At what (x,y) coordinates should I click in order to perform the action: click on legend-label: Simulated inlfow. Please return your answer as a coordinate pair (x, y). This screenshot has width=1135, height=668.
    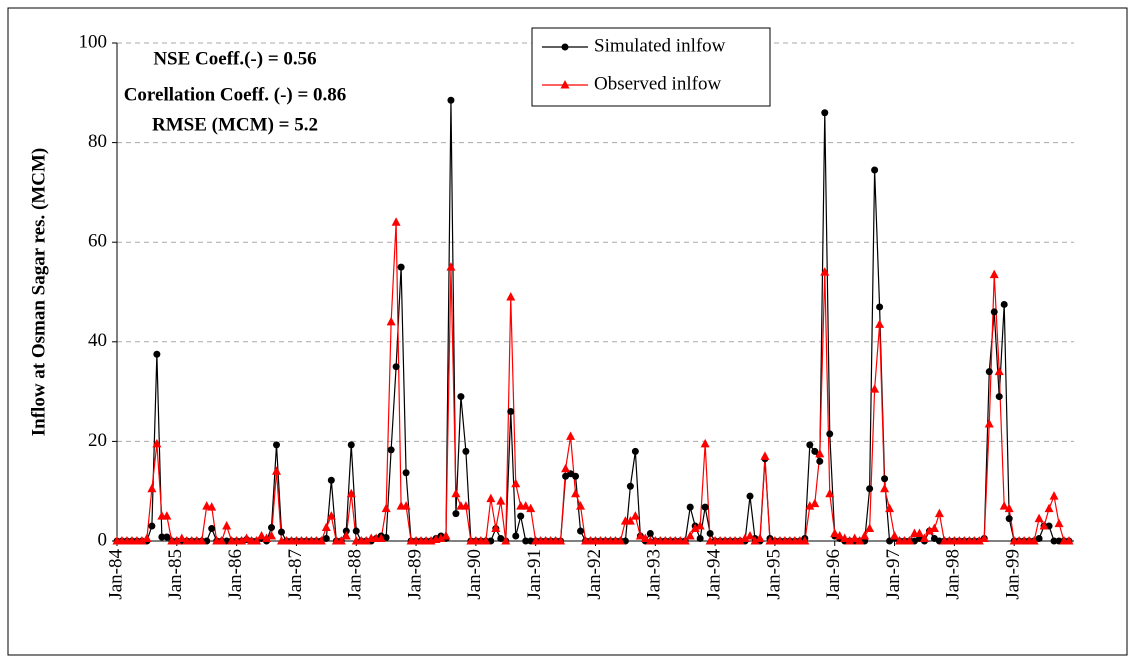
    Looking at the image, I should click on (660, 45).